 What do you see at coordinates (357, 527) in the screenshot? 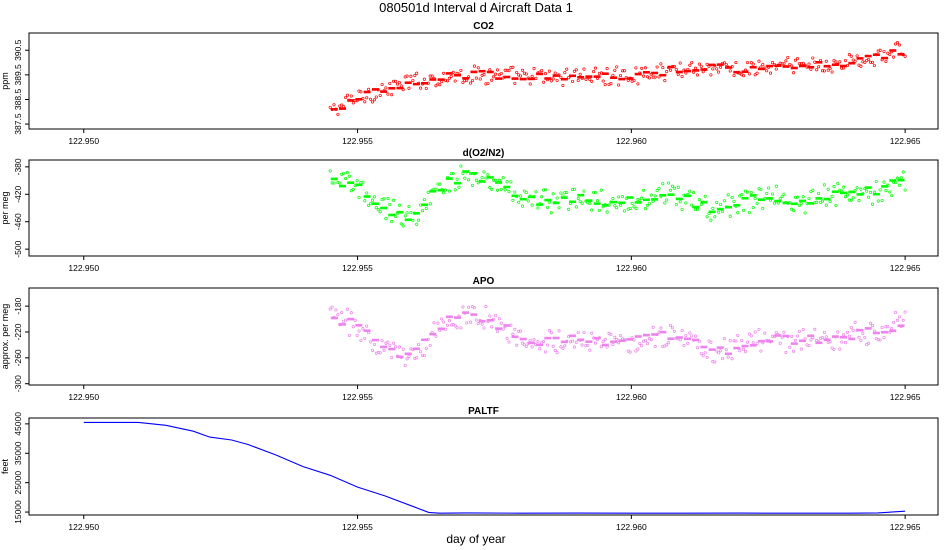
I see `x-tick-label: 122.955` at bounding box center [357, 527].